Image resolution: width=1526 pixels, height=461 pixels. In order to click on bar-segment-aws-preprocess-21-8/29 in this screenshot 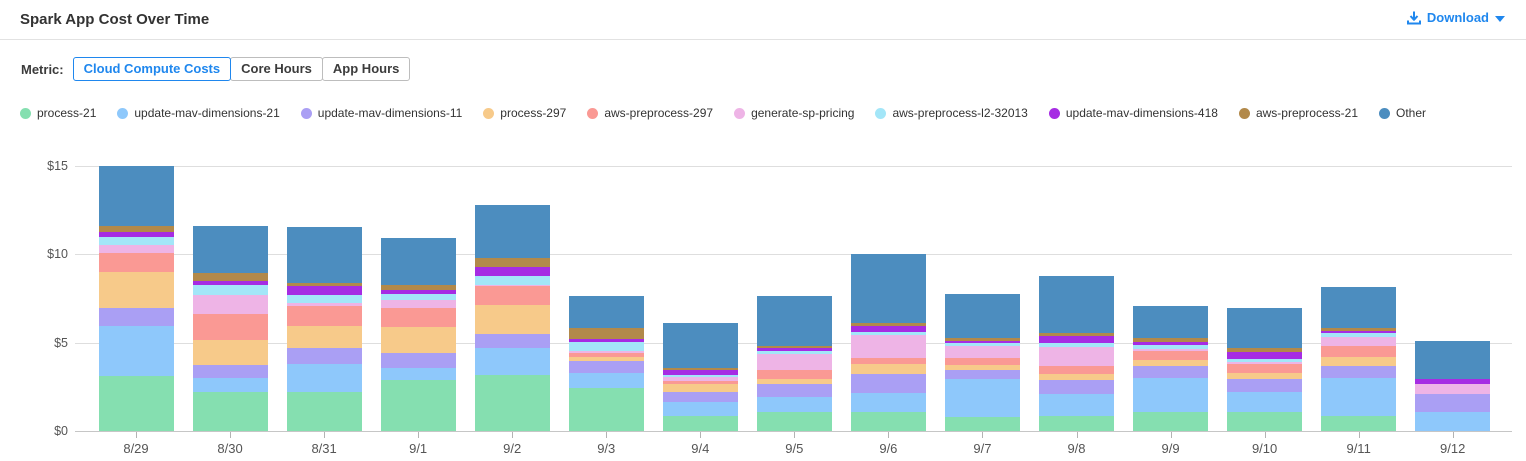, I will do `click(136, 229)`.